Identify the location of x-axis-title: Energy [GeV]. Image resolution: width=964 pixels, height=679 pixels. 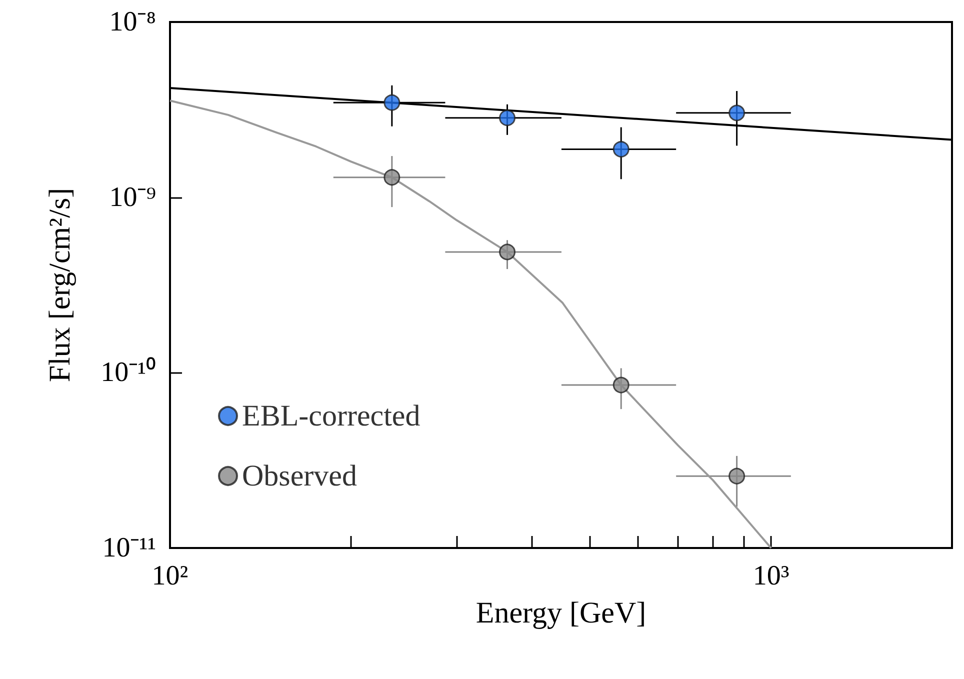
(561, 613).